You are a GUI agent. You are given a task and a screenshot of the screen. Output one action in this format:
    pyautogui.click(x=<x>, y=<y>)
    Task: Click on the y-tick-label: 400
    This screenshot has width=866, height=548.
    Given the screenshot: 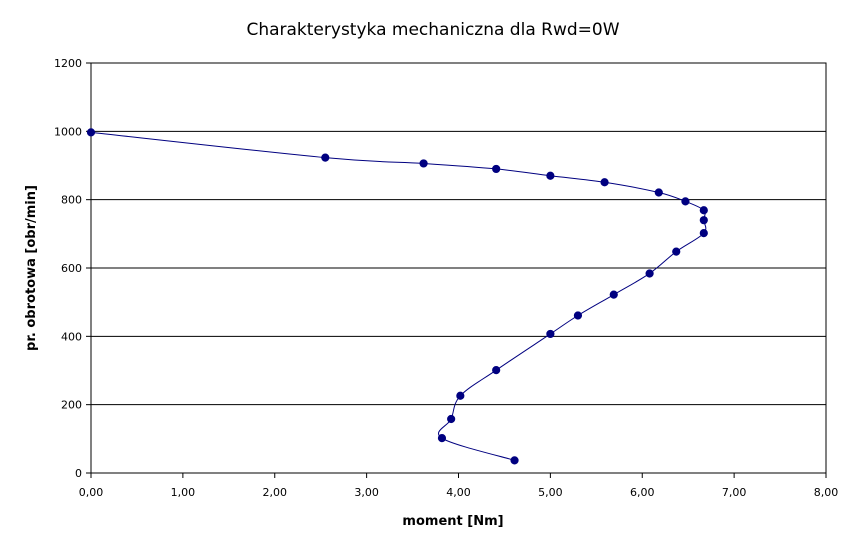 What is the action you would take?
    pyautogui.click(x=71, y=336)
    